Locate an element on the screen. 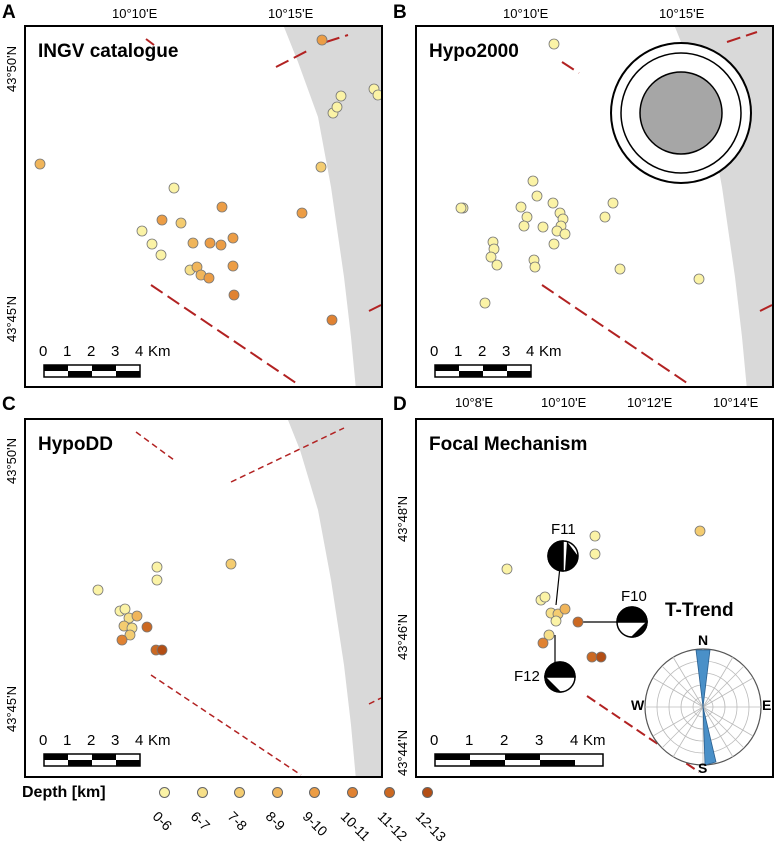 The image size is (782, 849). lat-tick-c-2: 43°45'N is located at coordinates (11, 709).